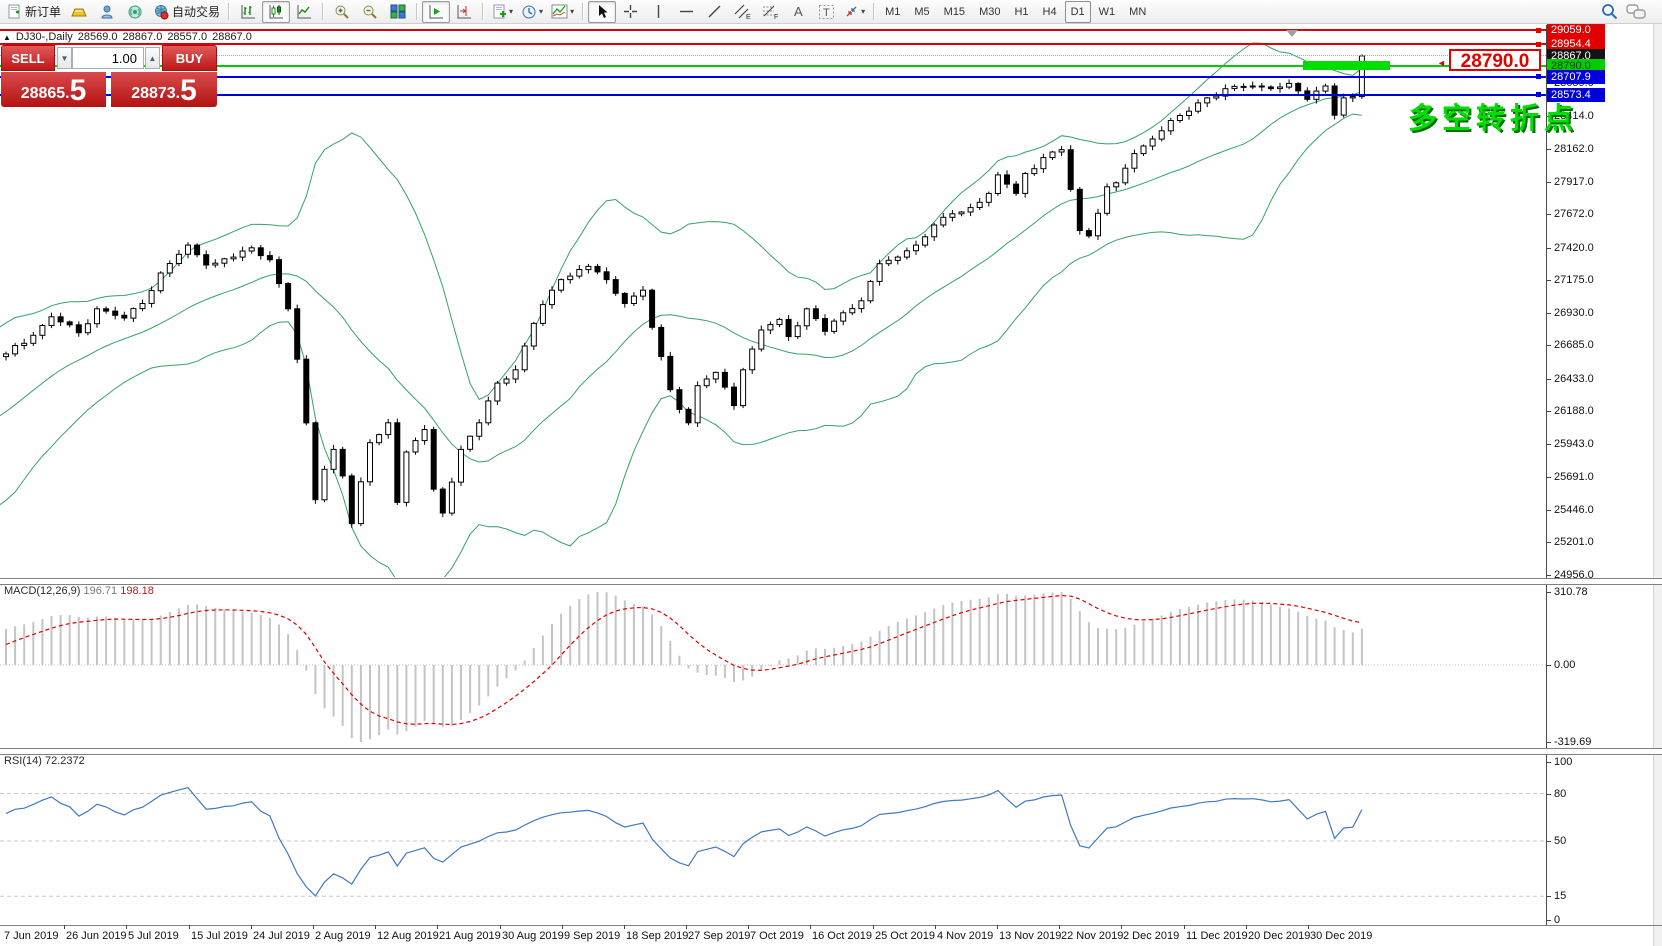 The image size is (1662, 946). What do you see at coordinates (893, 11) in the screenshot?
I see `timeframe-m1: M1` at bounding box center [893, 11].